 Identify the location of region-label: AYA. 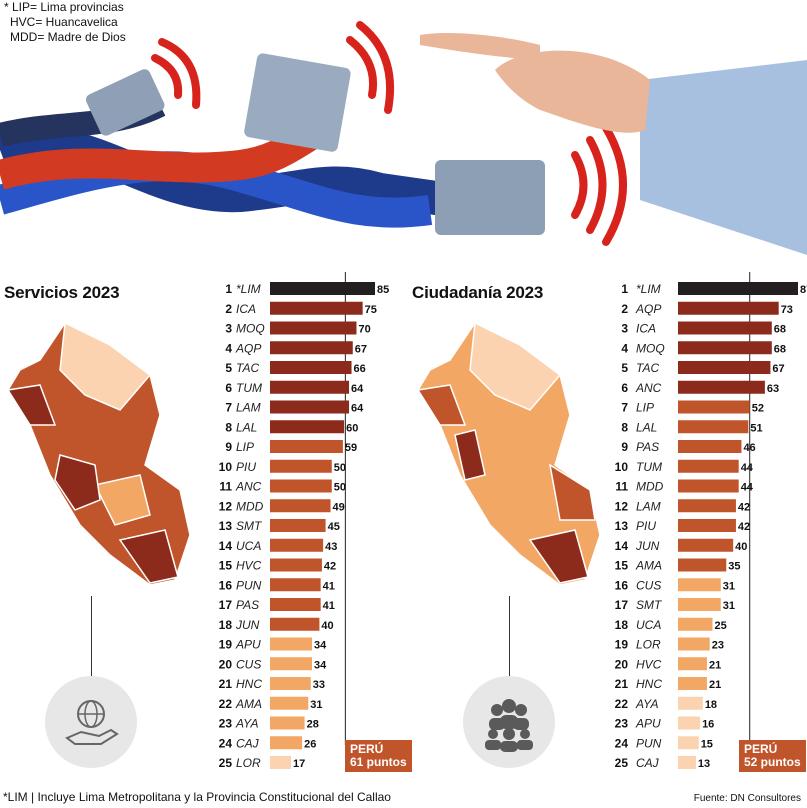
(646, 704).